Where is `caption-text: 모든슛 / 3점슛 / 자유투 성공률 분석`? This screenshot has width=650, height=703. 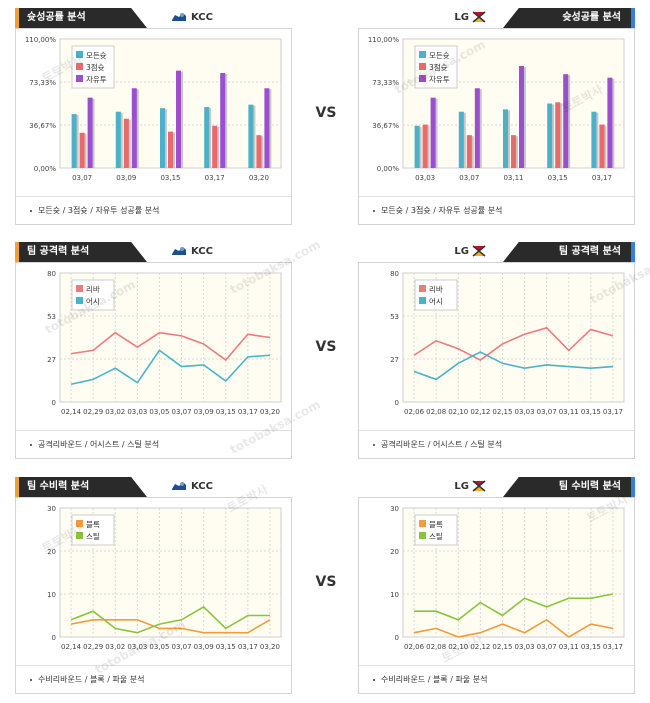 caption-text: 모든슛 / 3점슛 / 자유투 성공률 분석 is located at coordinates (99, 210).